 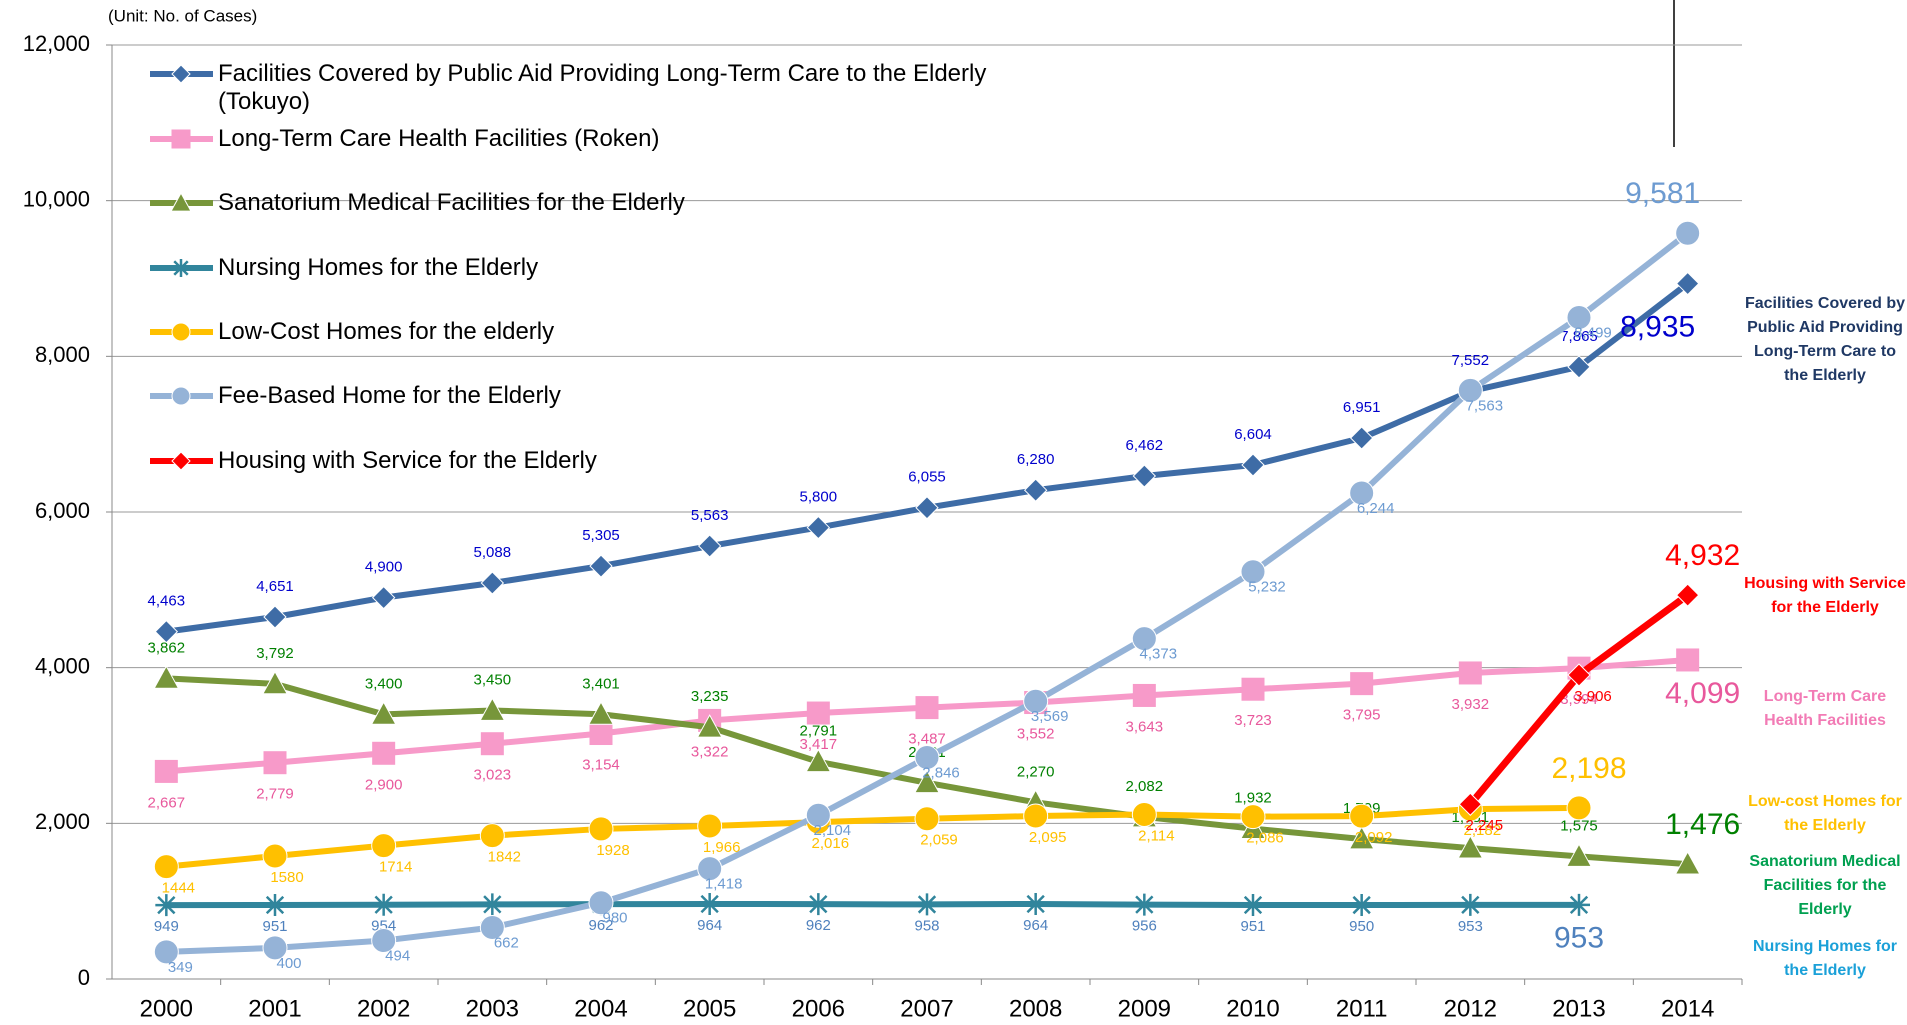 I want to click on x-tick-label: 2003, so click(x=492, y=1008).